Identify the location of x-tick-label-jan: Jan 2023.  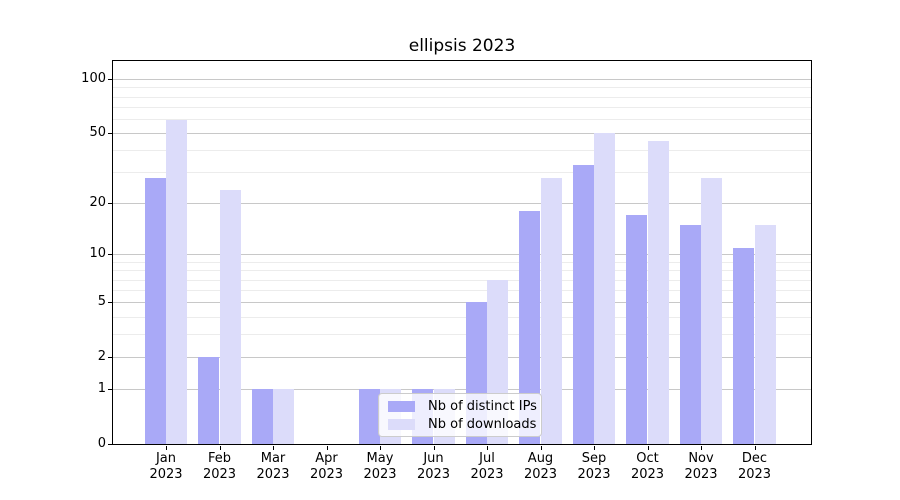
(166, 466).